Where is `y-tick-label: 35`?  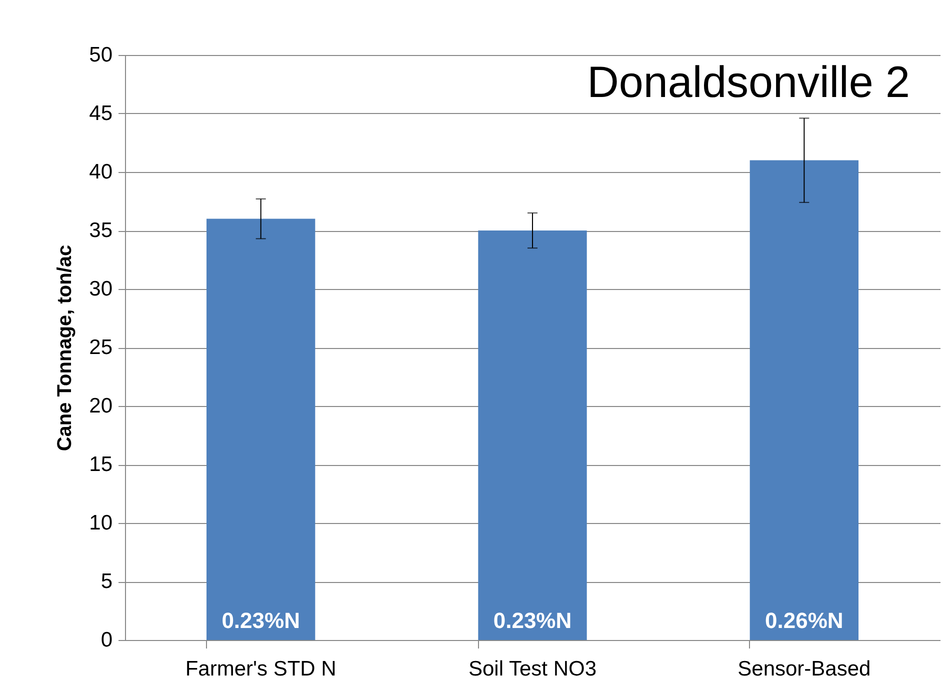 y-tick-label: 35 is located at coordinates (100, 230).